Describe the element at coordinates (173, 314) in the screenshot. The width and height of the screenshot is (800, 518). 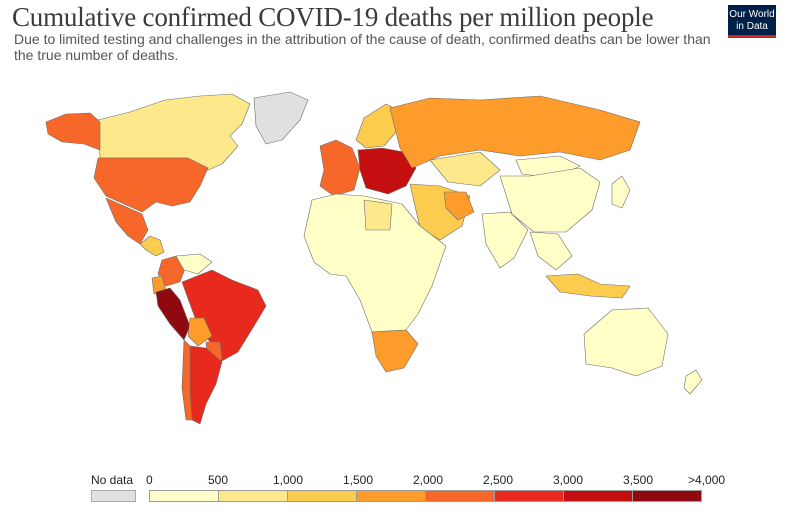
I see `region-peru` at that location.